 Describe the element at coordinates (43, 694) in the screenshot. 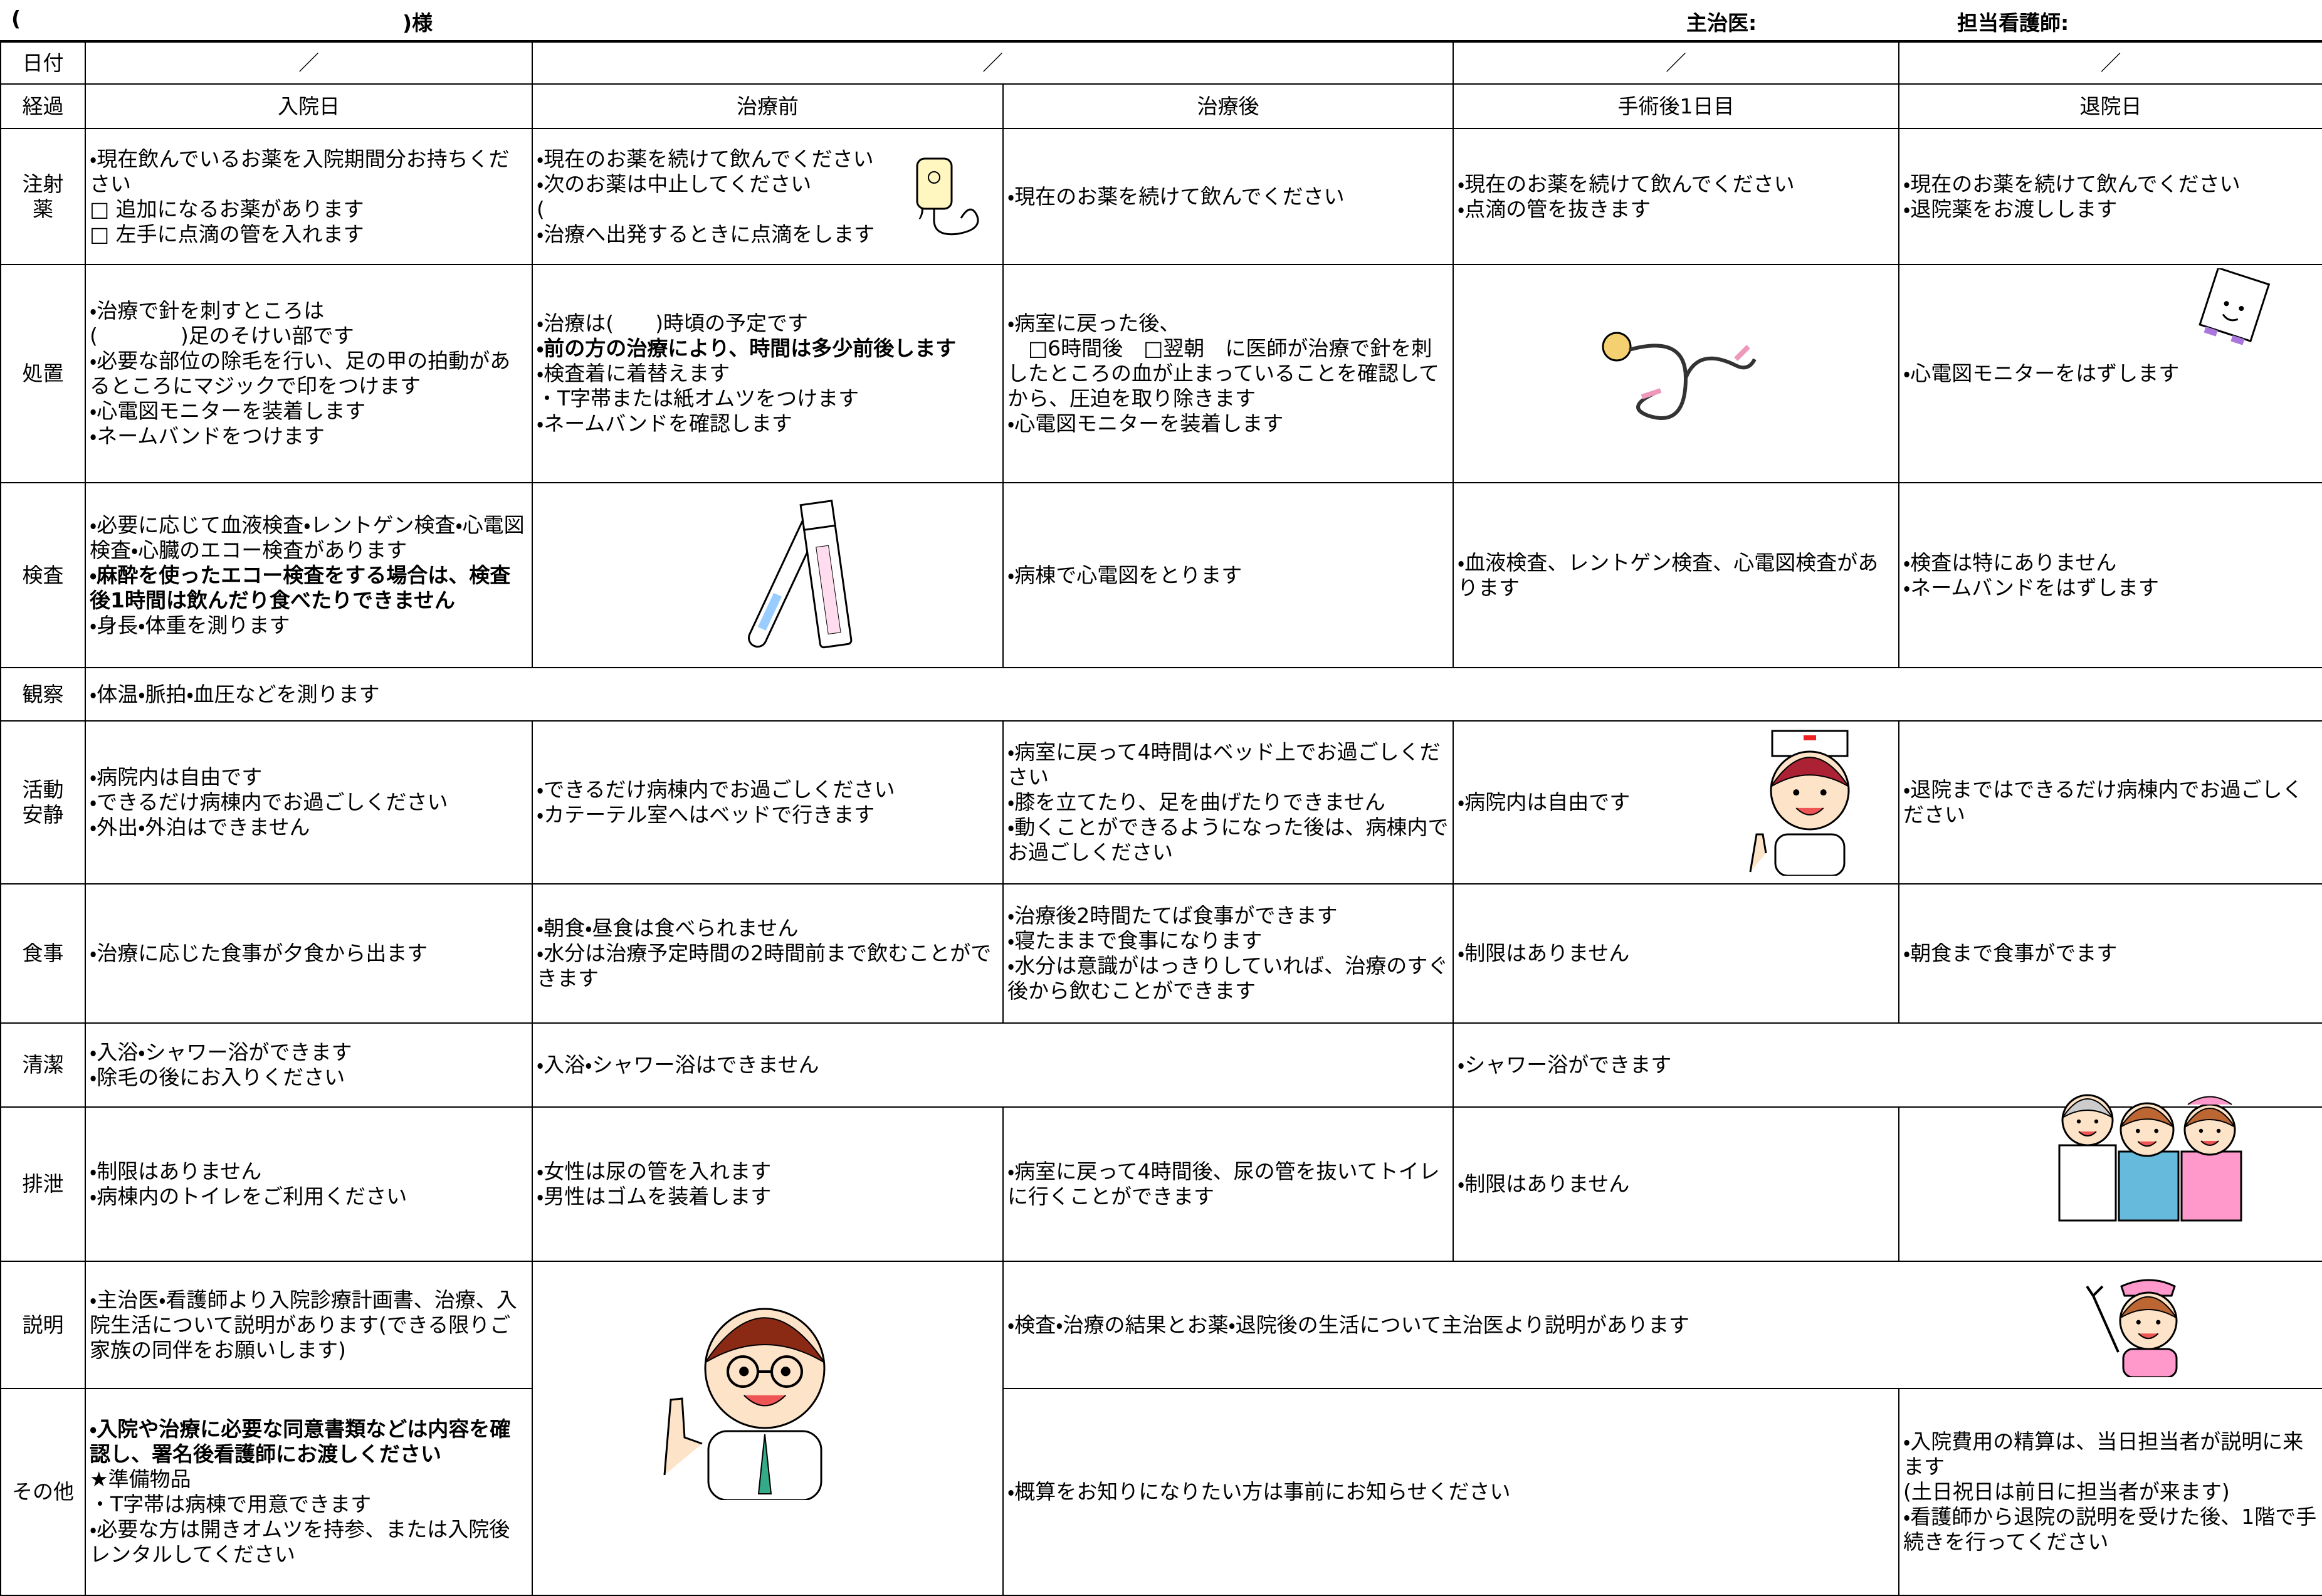

I see `row-label: 観察` at that location.